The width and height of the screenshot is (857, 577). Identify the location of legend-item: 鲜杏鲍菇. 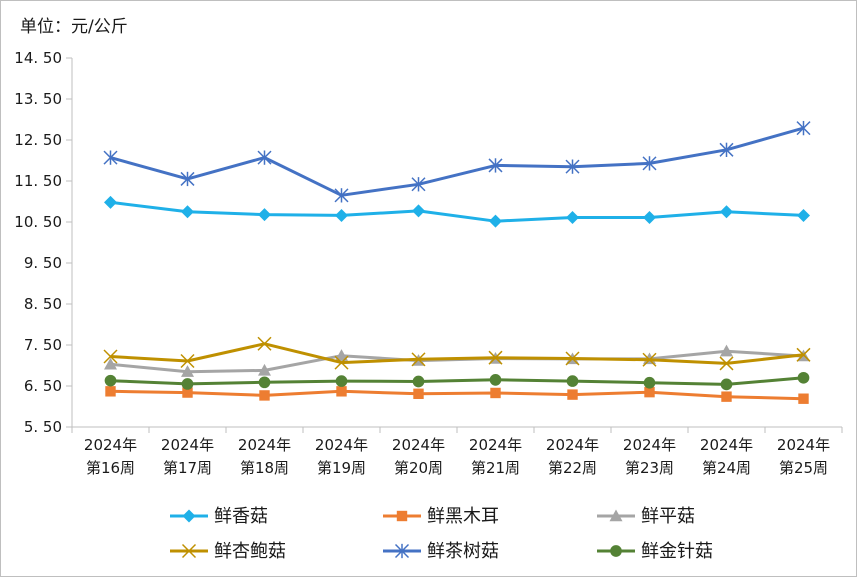
(228, 551).